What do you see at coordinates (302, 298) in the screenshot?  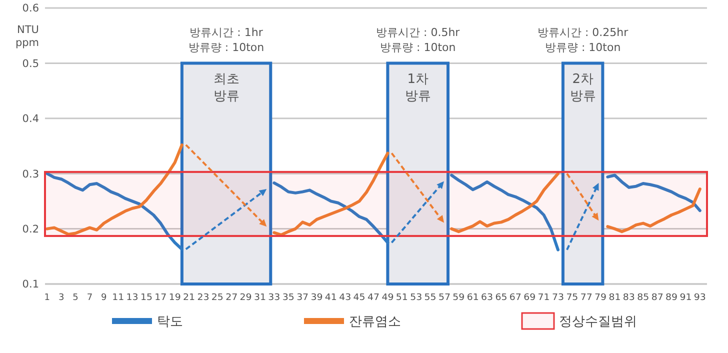 I see `x-tick-label: 37` at bounding box center [302, 298].